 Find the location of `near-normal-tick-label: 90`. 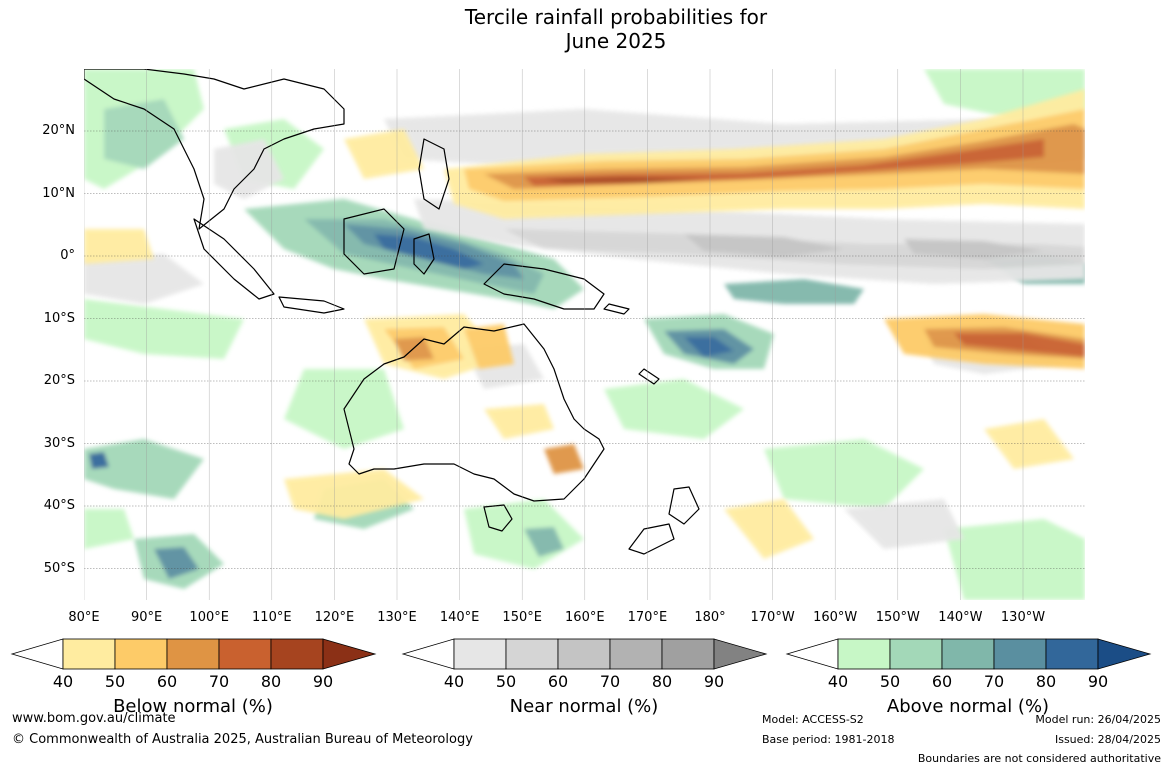

near-normal-tick-label: 90 is located at coordinates (714, 681).